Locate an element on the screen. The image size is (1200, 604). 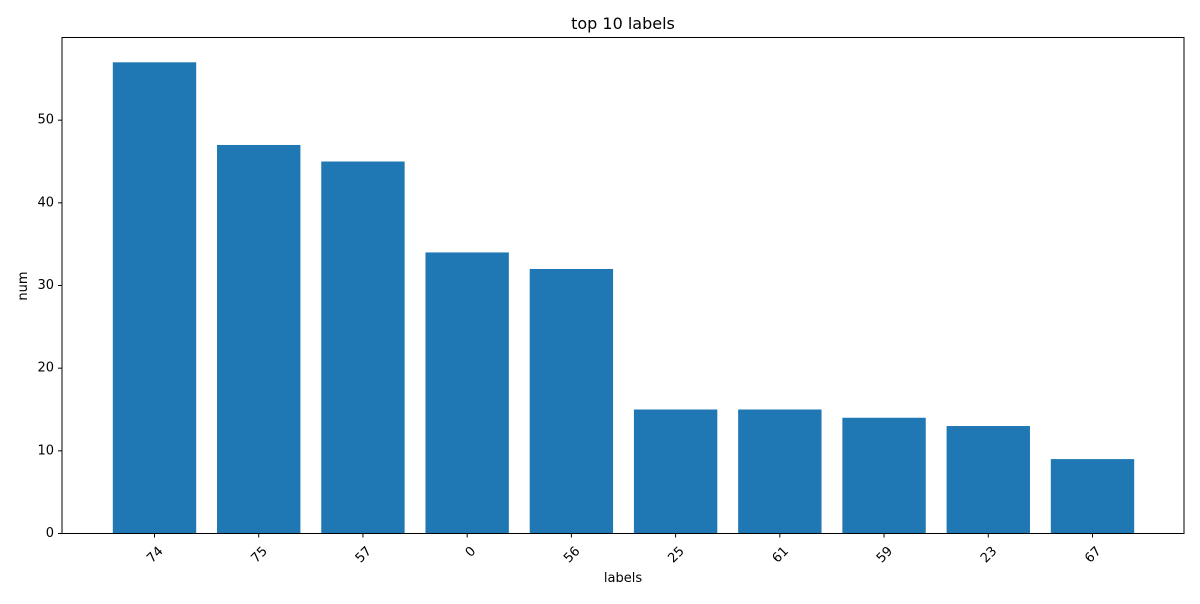
x-tick-label: 56 is located at coordinates (572, 555).